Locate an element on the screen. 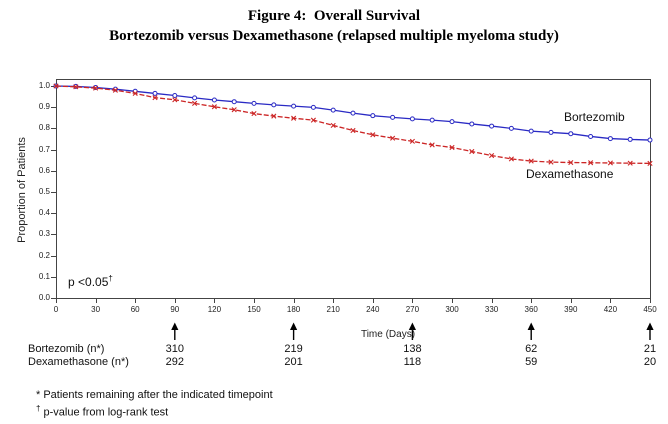 The height and width of the screenshot is (424, 668). footnote-dagger-text: p-value from log-rank test is located at coordinates (106, 412).